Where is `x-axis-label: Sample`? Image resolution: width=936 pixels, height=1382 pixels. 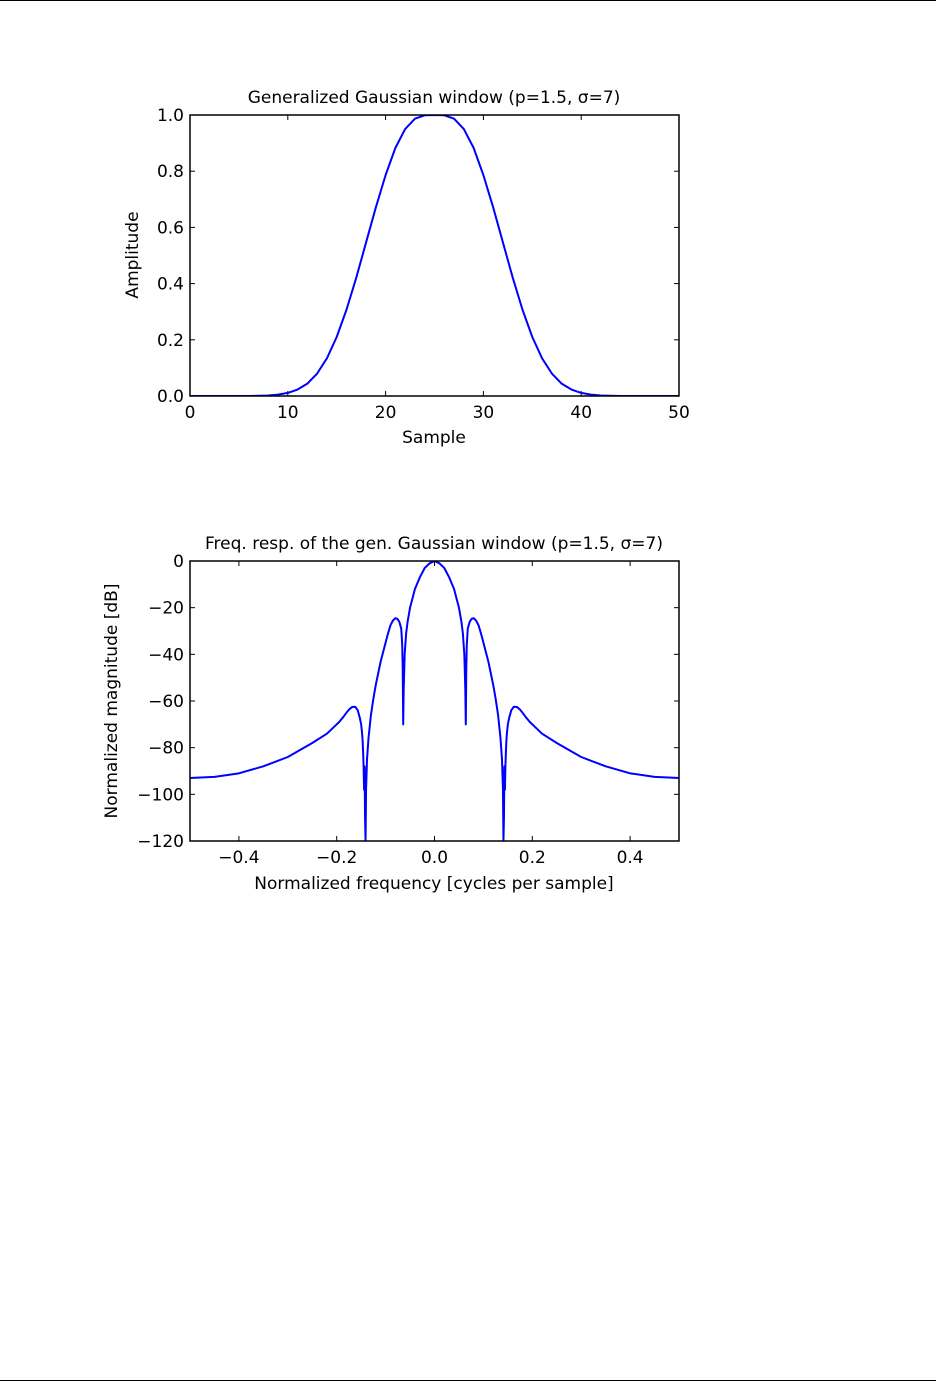 x-axis-label: Sample is located at coordinates (434, 438).